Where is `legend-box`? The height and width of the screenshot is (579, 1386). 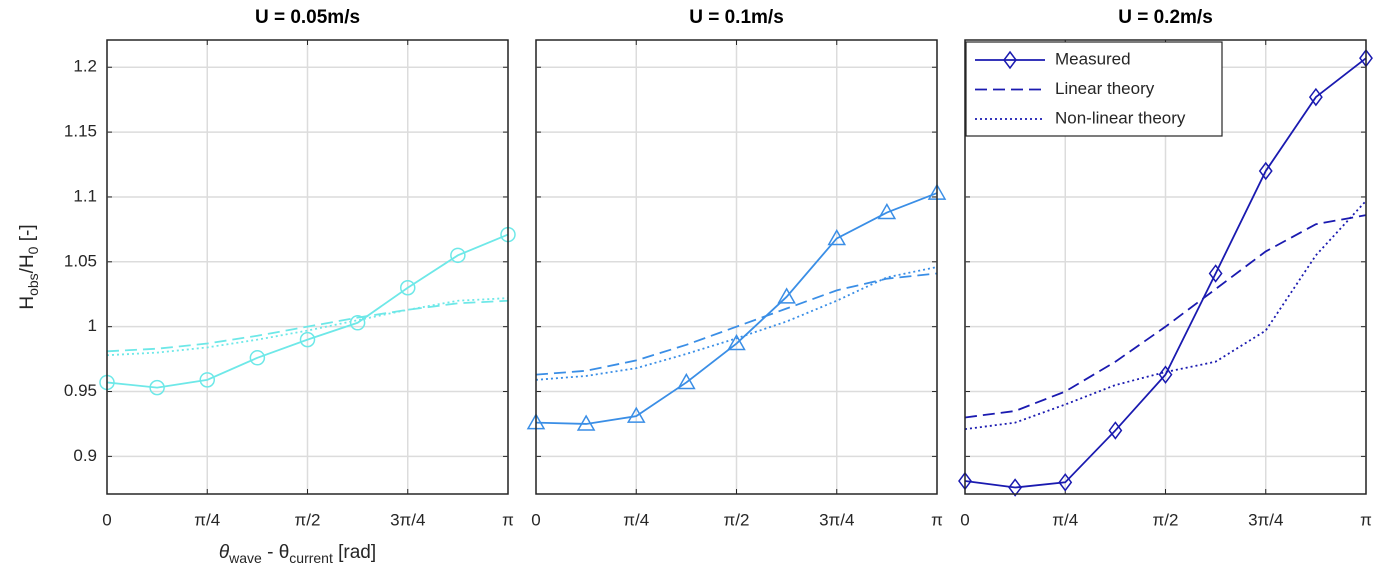 legend-box is located at coordinates (1094, 89).